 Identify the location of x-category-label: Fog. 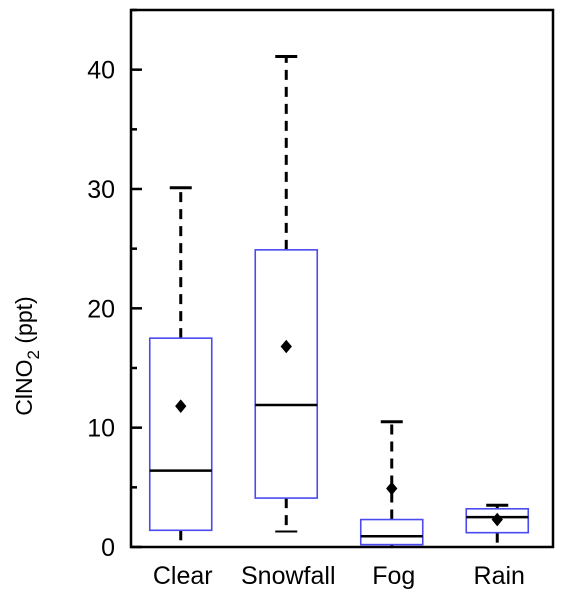
(393, 576).